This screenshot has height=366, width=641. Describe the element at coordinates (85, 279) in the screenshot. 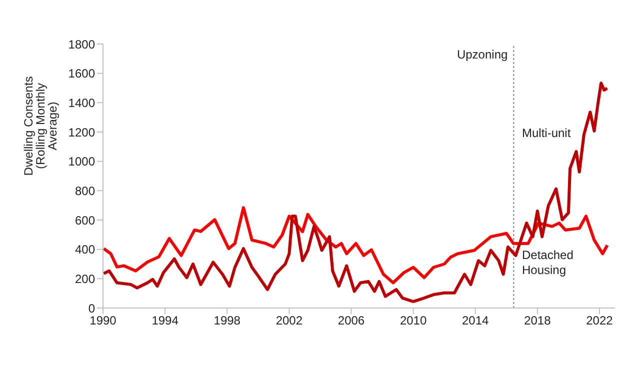

I see `y-tick-label: 200` at that location.